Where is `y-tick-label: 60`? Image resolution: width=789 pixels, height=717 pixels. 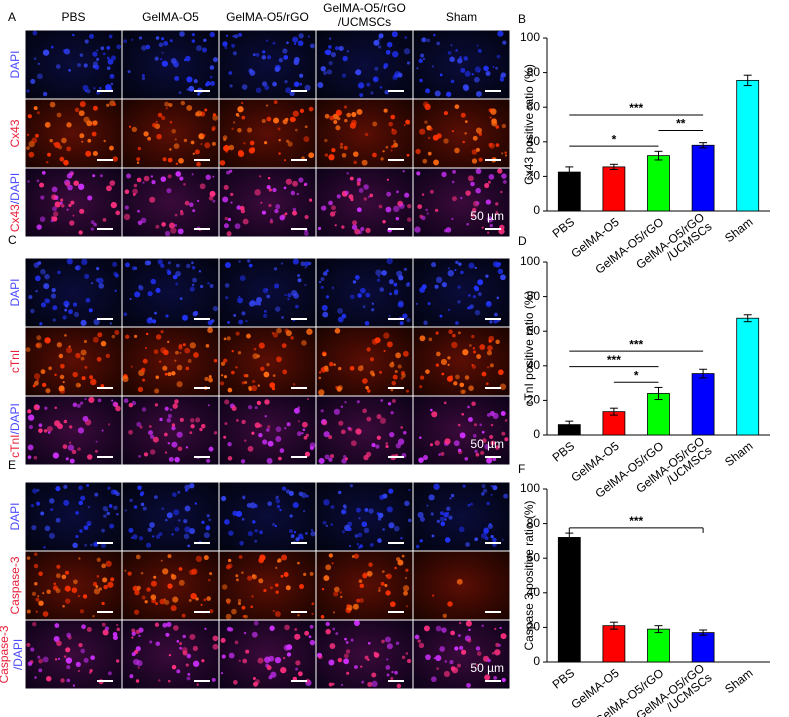 y-tick-label: 60 is located at coordinates (534, 330).